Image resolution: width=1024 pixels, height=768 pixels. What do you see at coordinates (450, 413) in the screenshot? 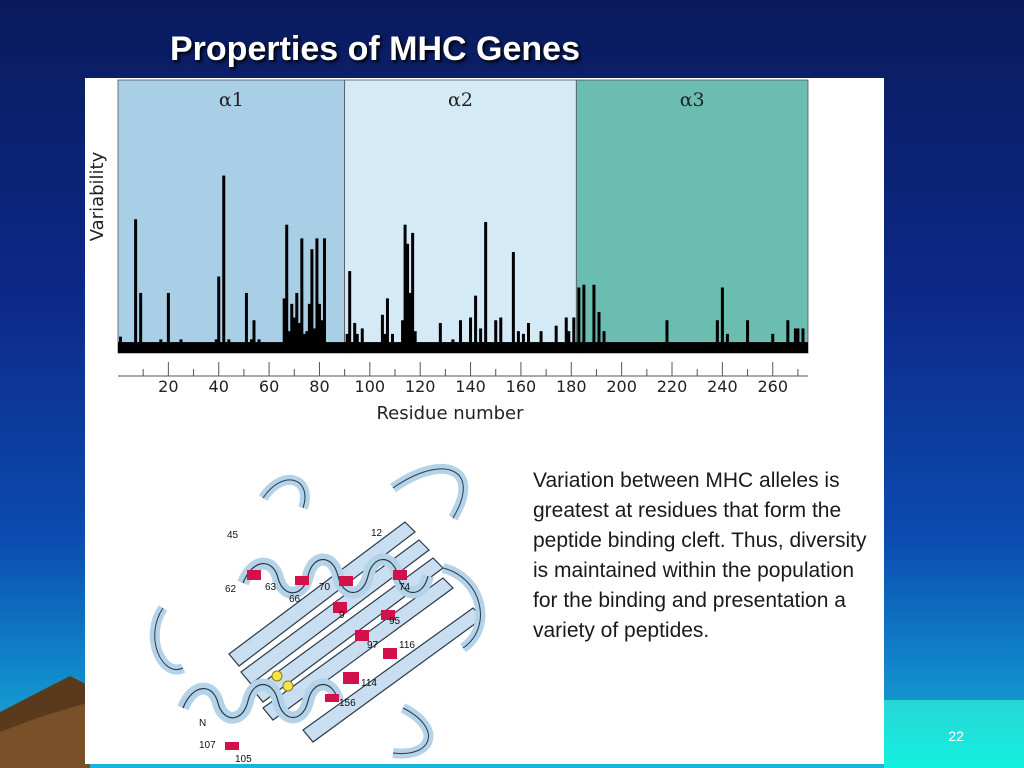
I see `x-axis-label: Residue number` at bounding box center [450, 413].